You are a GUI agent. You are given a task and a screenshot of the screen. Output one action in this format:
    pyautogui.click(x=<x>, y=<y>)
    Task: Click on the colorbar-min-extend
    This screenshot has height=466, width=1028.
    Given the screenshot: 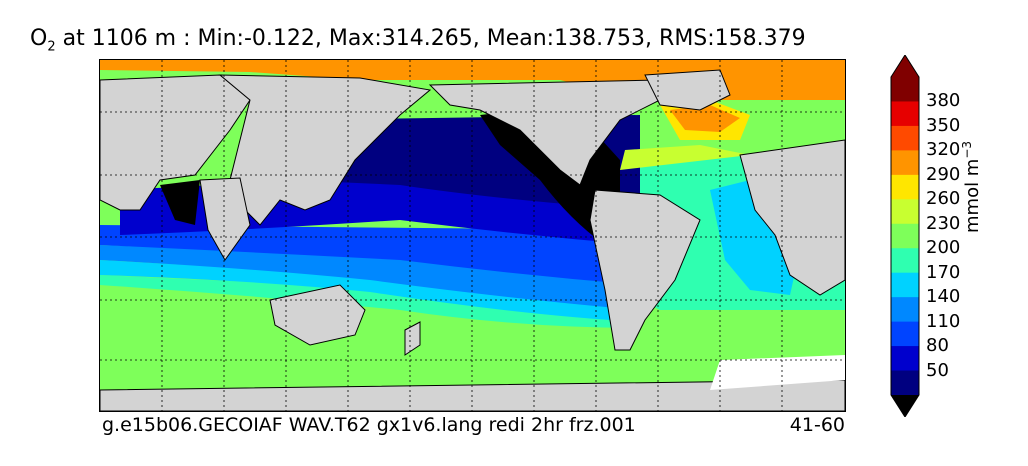 What is the action you would take?
    pyautogui.click(x=905, y=406)
    